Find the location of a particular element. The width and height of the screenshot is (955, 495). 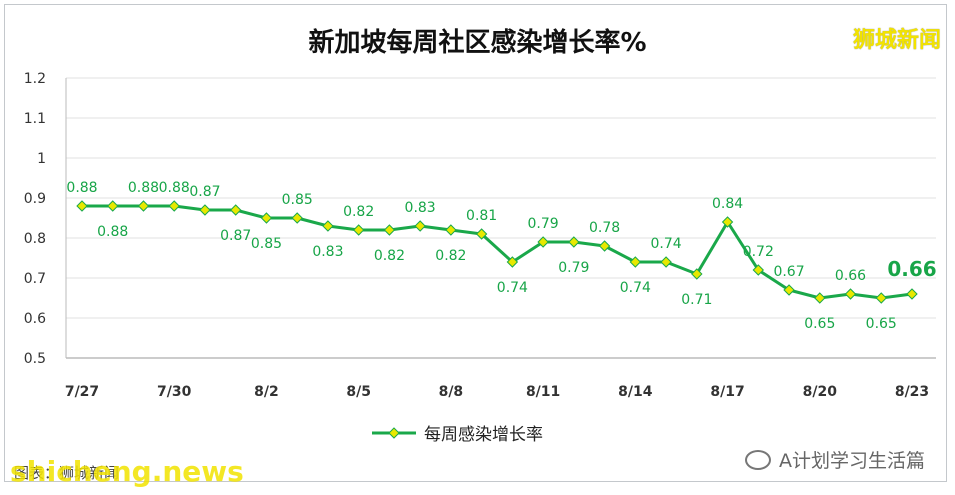

data-label: 0.71 is located at coordinates (696, 300).